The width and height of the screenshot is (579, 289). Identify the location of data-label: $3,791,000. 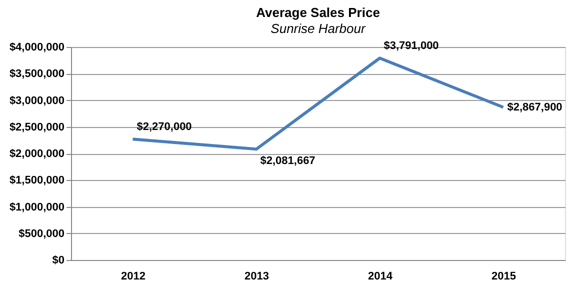
(411, 46).